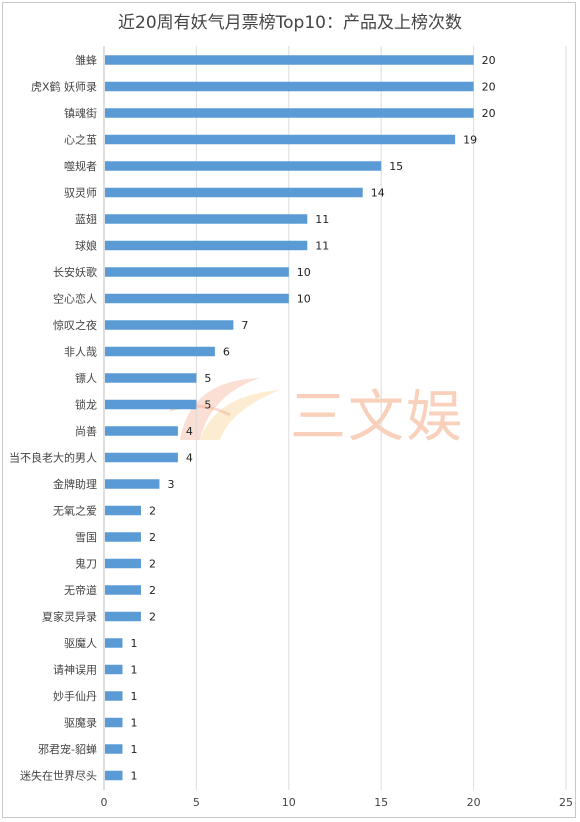  What do you see at coordinates (67, 749) in the screenshot?
I see `category-label: 邪君宠-貂蝉` at bounding box center [67, 749].